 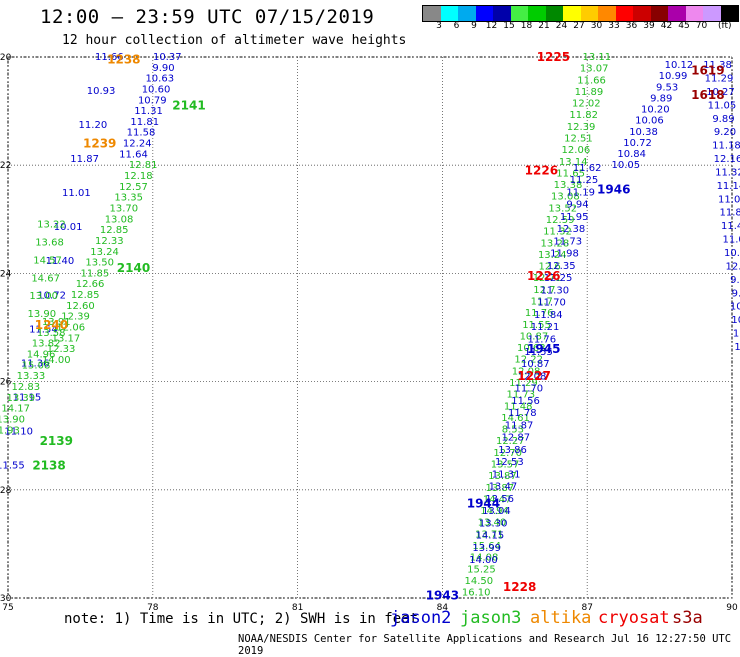 What do you see at coordinates (561, 618) in the screenshot?
I see `legend-altika: altika` at bounding box center [561, 618].